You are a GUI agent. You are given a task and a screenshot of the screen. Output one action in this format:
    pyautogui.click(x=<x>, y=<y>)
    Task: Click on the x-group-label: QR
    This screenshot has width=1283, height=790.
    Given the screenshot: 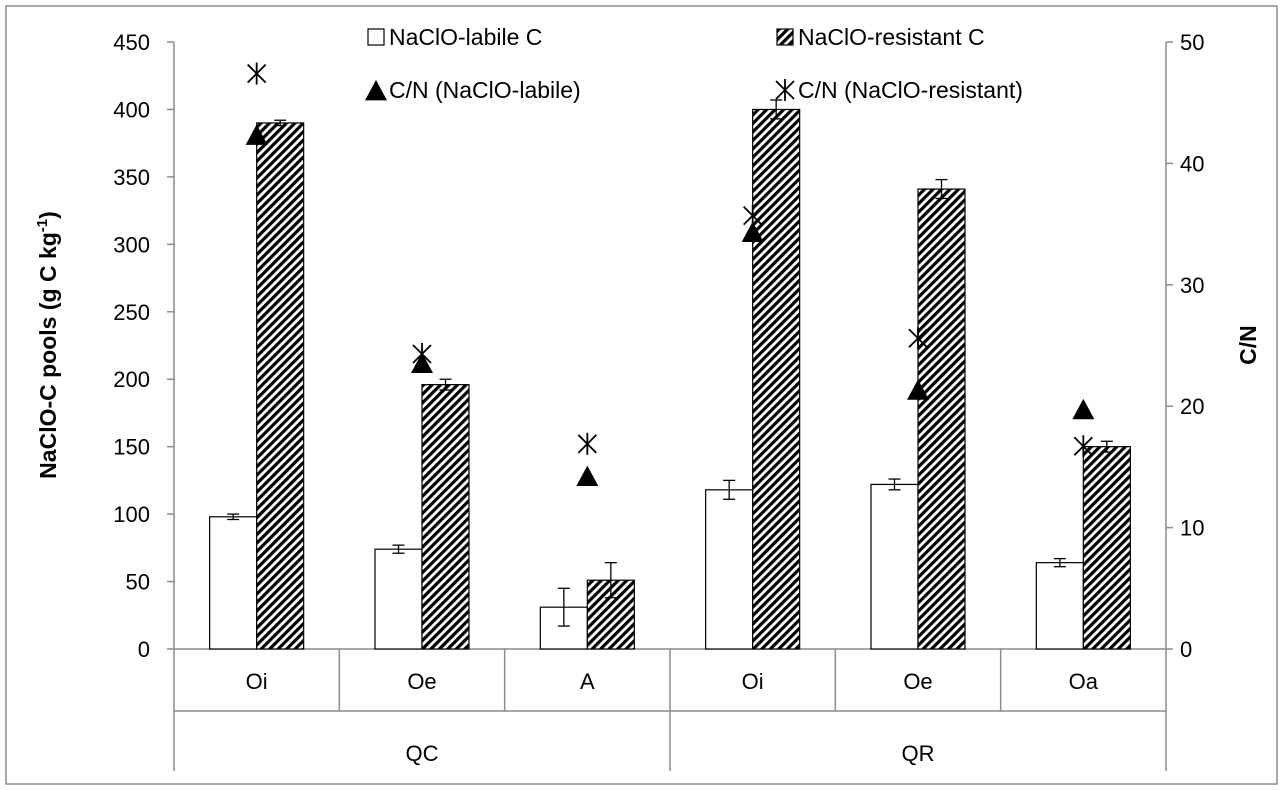 What is the action you would take?
    pyautogui.click(x=918, y=753)
    